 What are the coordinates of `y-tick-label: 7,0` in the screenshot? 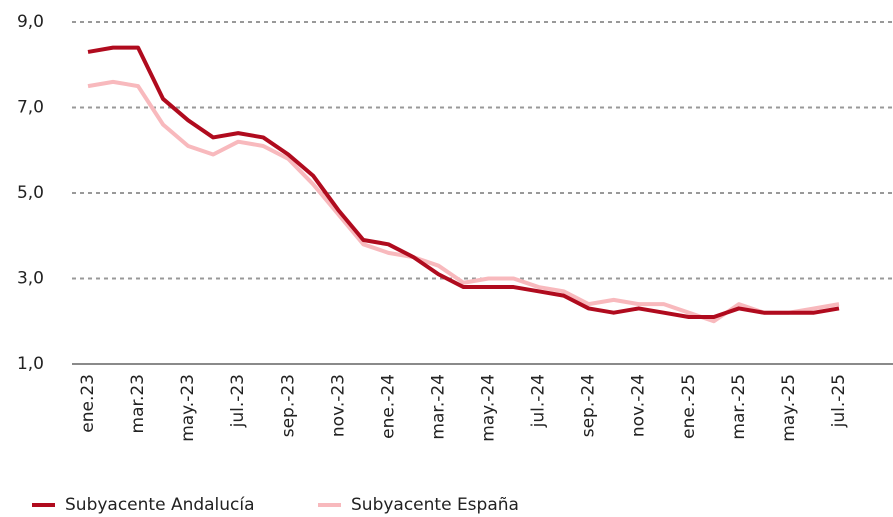 It's located at (30, 108).